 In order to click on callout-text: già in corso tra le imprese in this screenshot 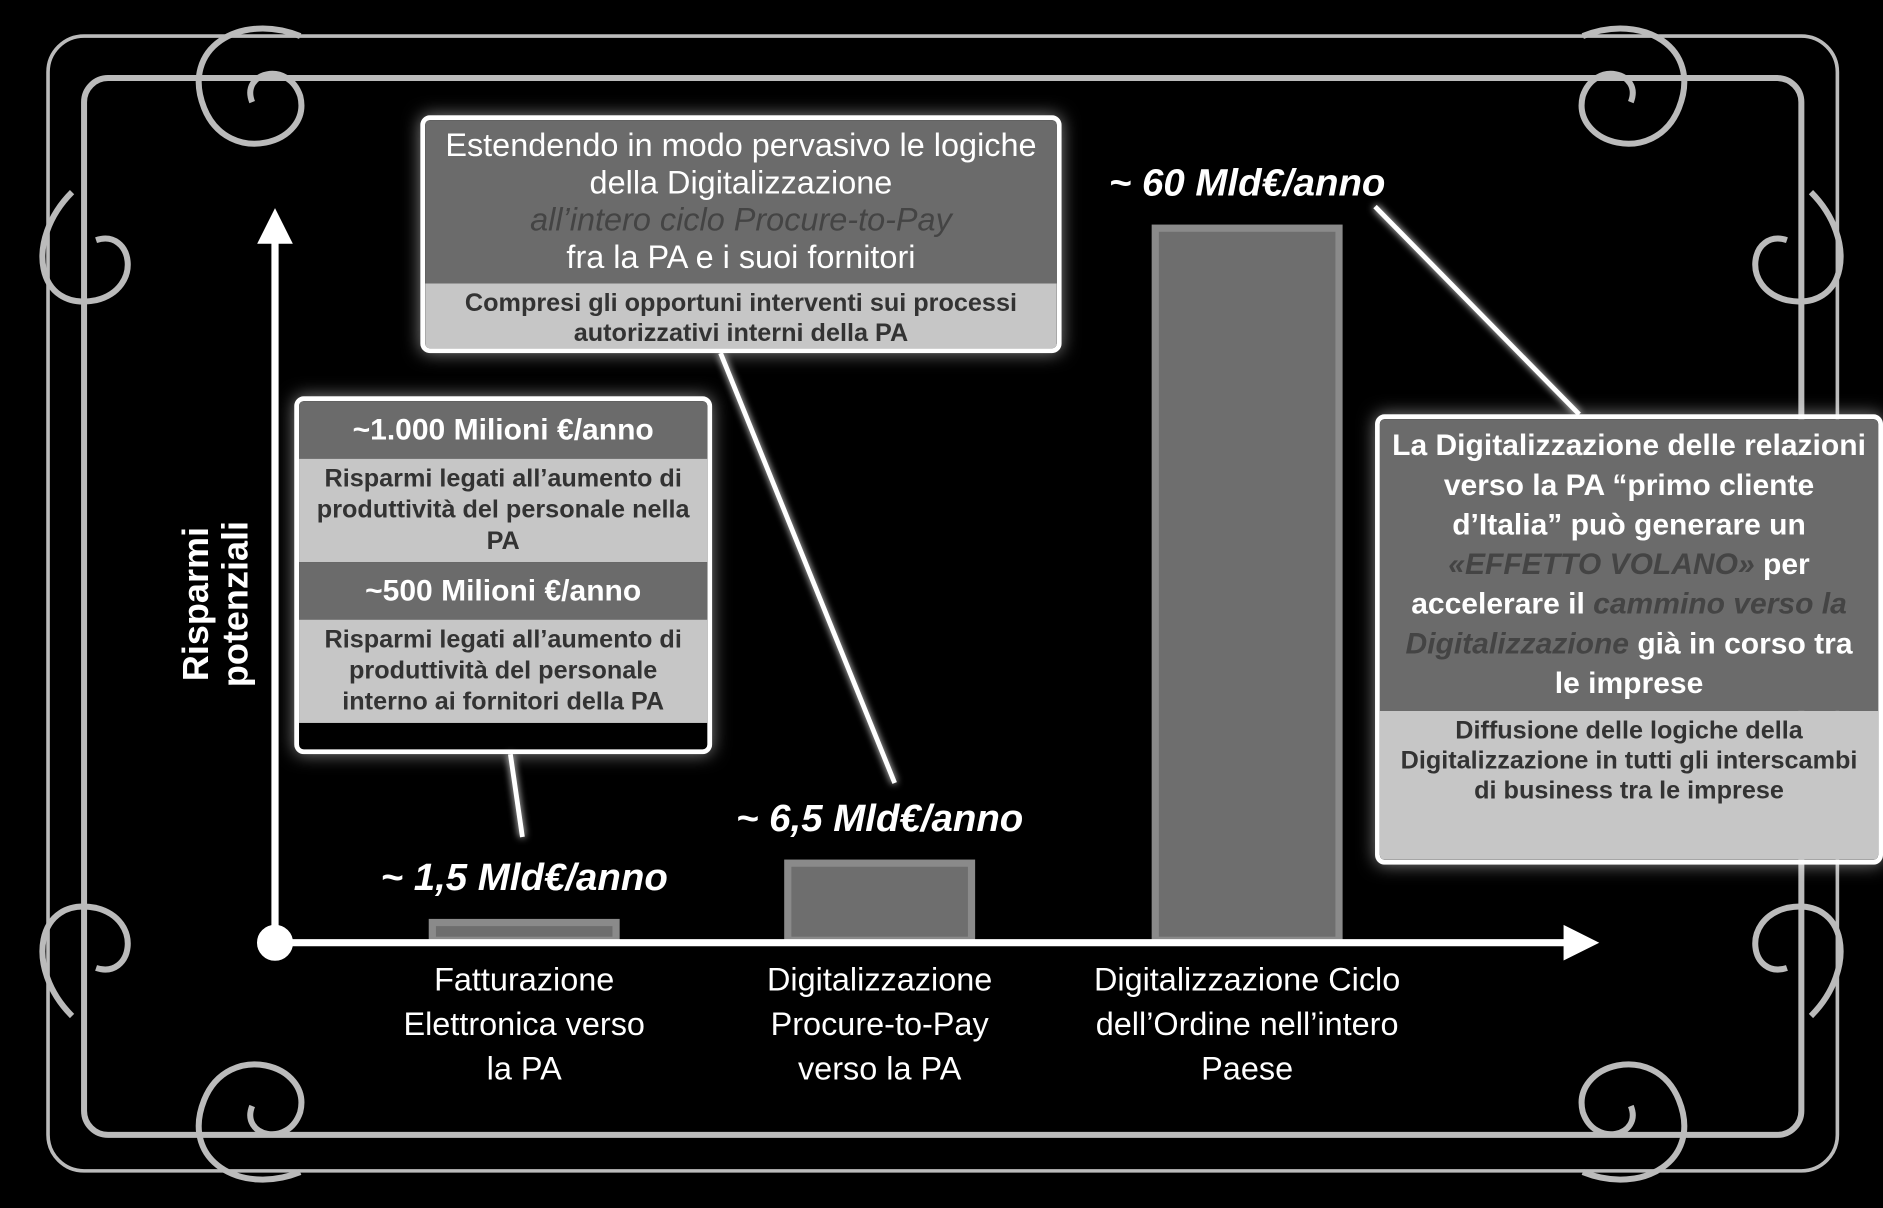, I will do `click(1703, 663)`.